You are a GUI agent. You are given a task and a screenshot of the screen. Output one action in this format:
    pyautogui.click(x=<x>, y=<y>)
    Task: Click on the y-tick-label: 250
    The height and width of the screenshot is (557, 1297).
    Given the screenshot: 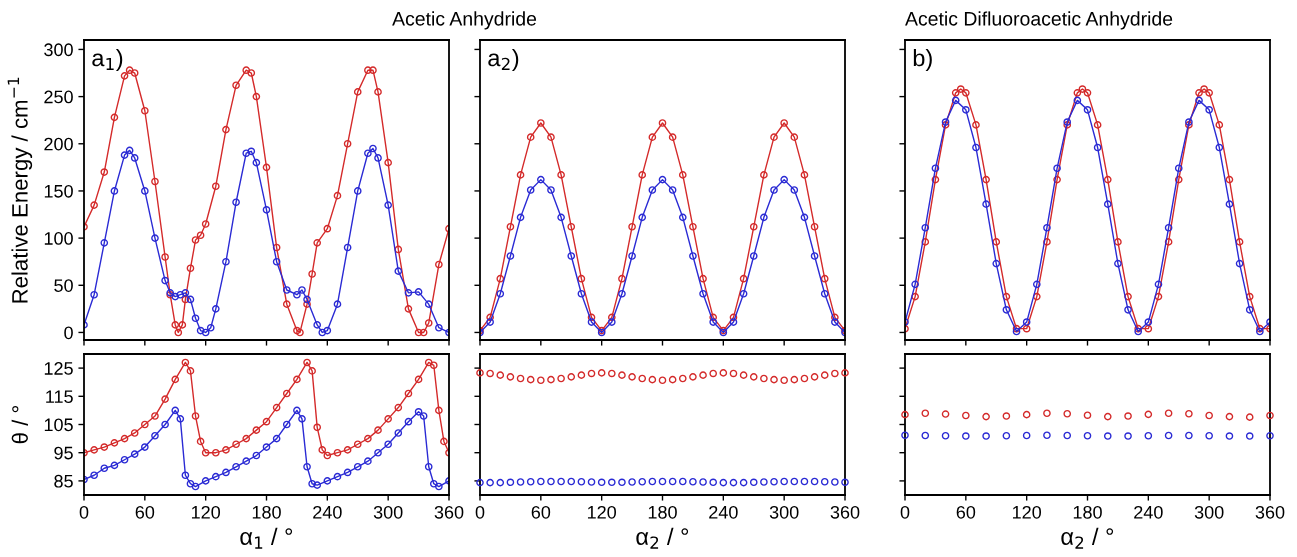 What is the action you would take?
    pyautogui.click(x=58, y=97)
    